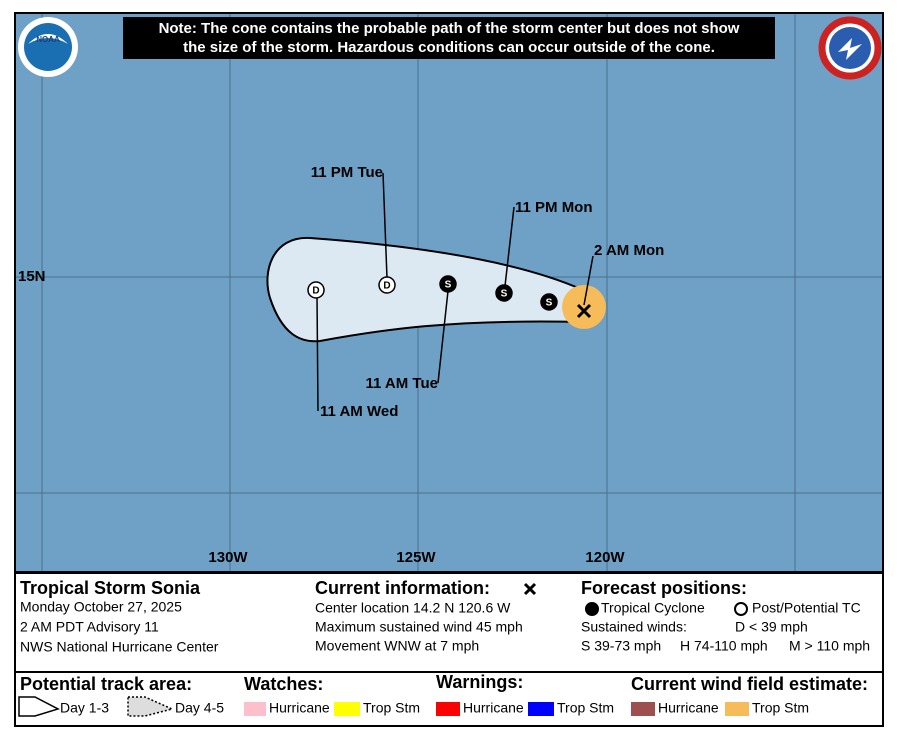 This screenshot has width=897, height=741. I want to click on point-label: 11 PM Tue, so click(347, 172).